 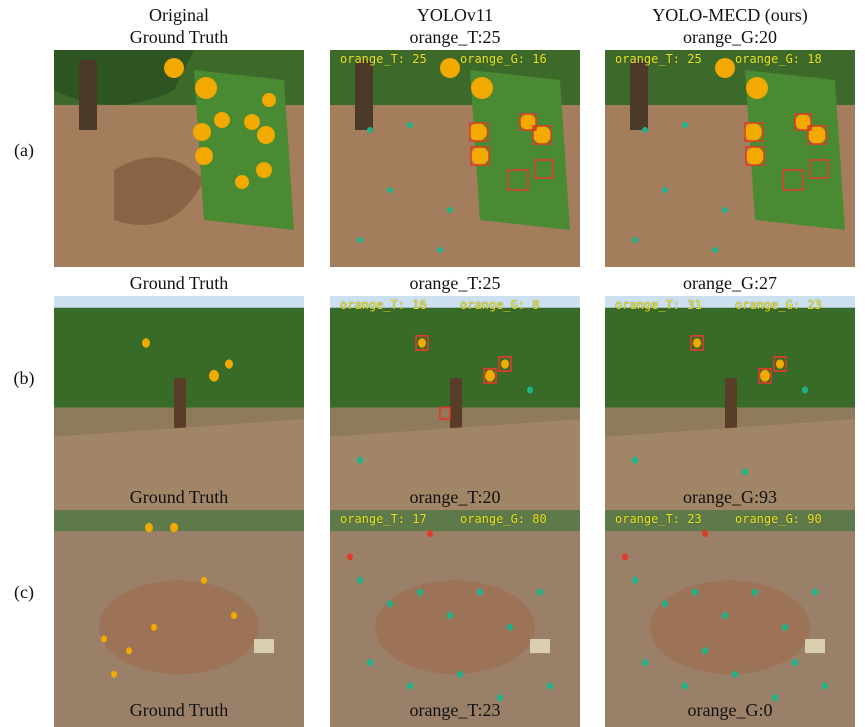 I want to click on column-header-yolo-mecd: YOLO-MECD (ours) orange_G:20, so click(x=730, y=26).